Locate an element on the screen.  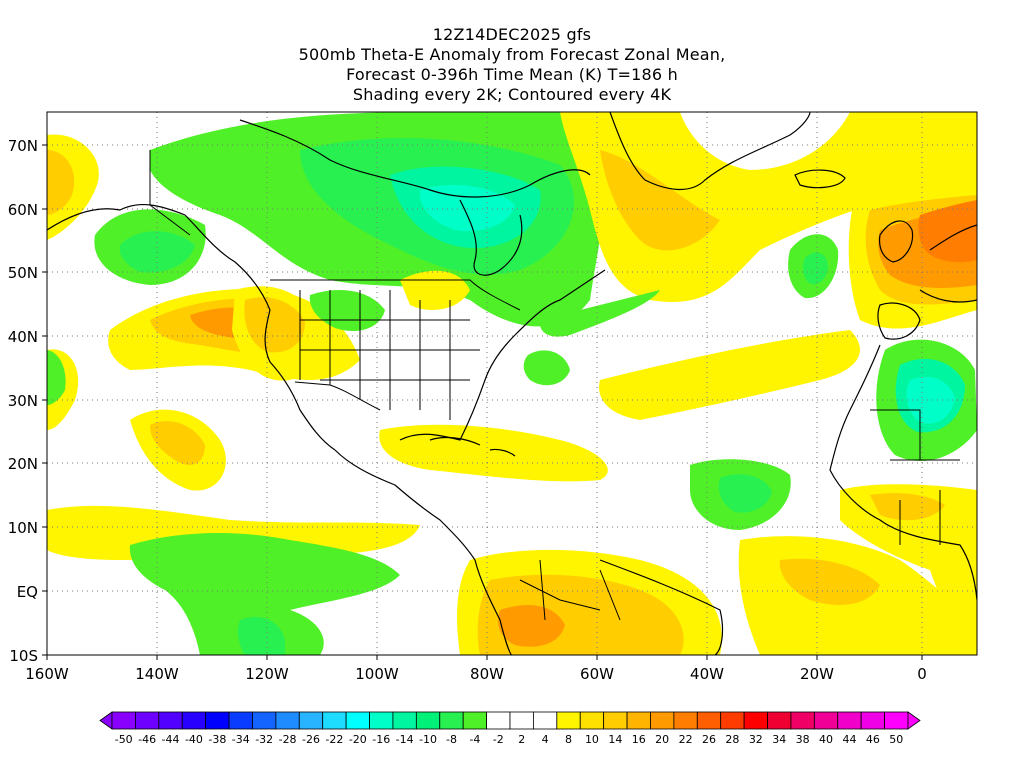
anomaly-region-east-pacific-gold-plume is located at coordinates (177, 443).